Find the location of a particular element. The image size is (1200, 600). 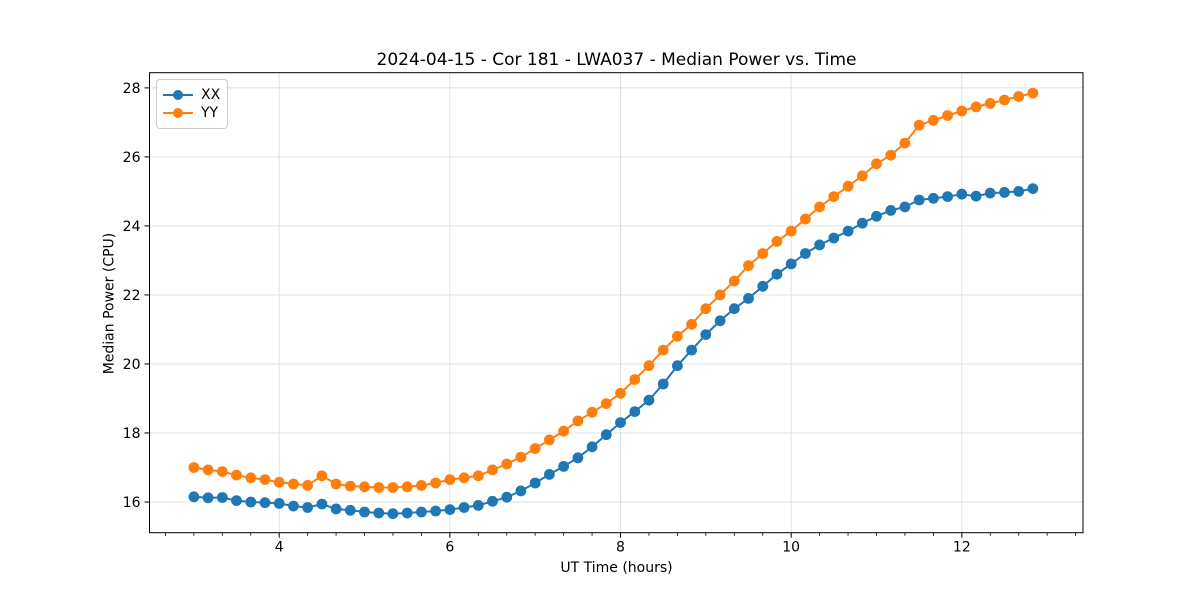

legend: XX YY is located at coordinates (192, 104).